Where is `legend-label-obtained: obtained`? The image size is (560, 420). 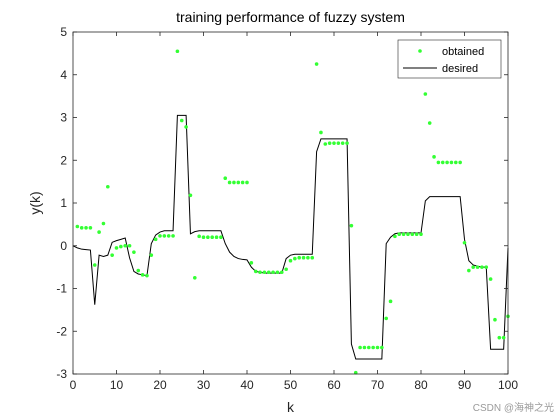
legend-label-obtained: obtained is located at coordinates (463, 52).